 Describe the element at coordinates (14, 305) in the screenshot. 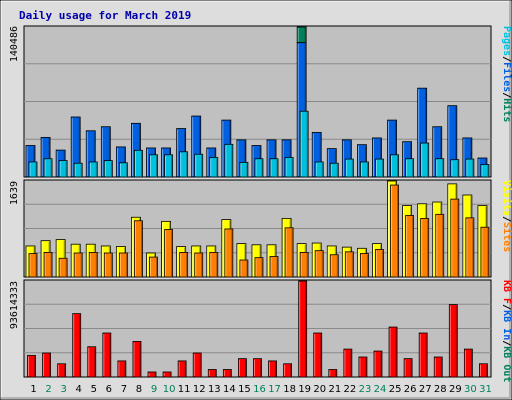

I see `panel-kbytes-ymax-label: 93614333` at that location.